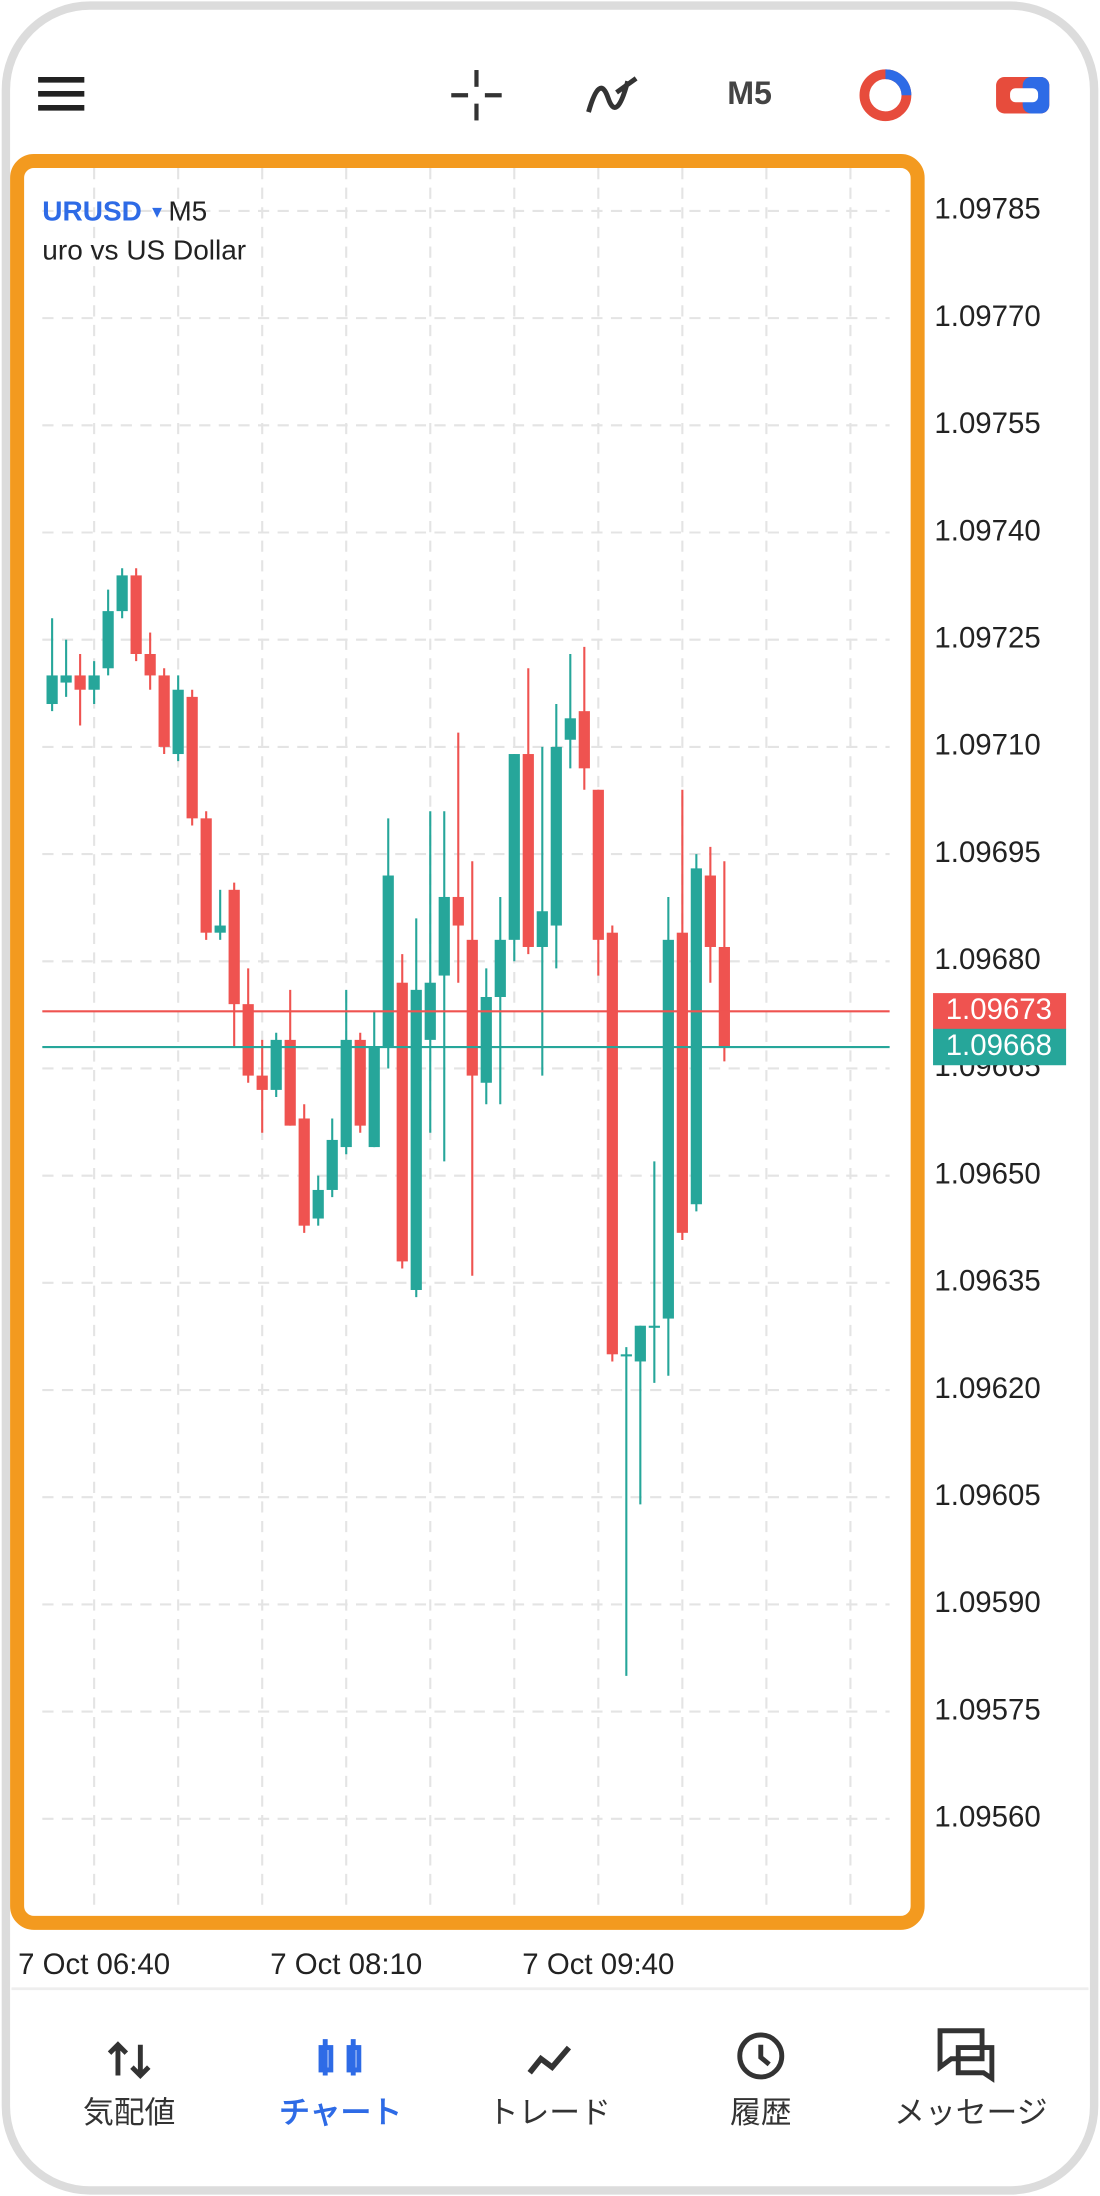 Image resolution: width=1100 pixels, height=2196 pixels. What do you see at coordinates (987, 637) in the screenshot?
I see `y-tick-label: 1.09725` at bounding box center [987, 637].